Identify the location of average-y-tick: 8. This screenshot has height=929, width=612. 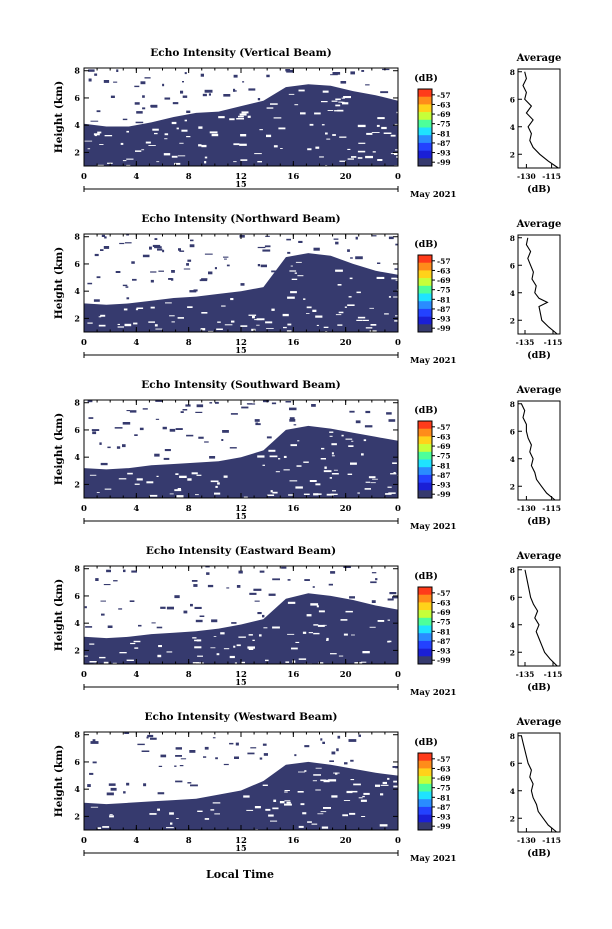
(512, 72).